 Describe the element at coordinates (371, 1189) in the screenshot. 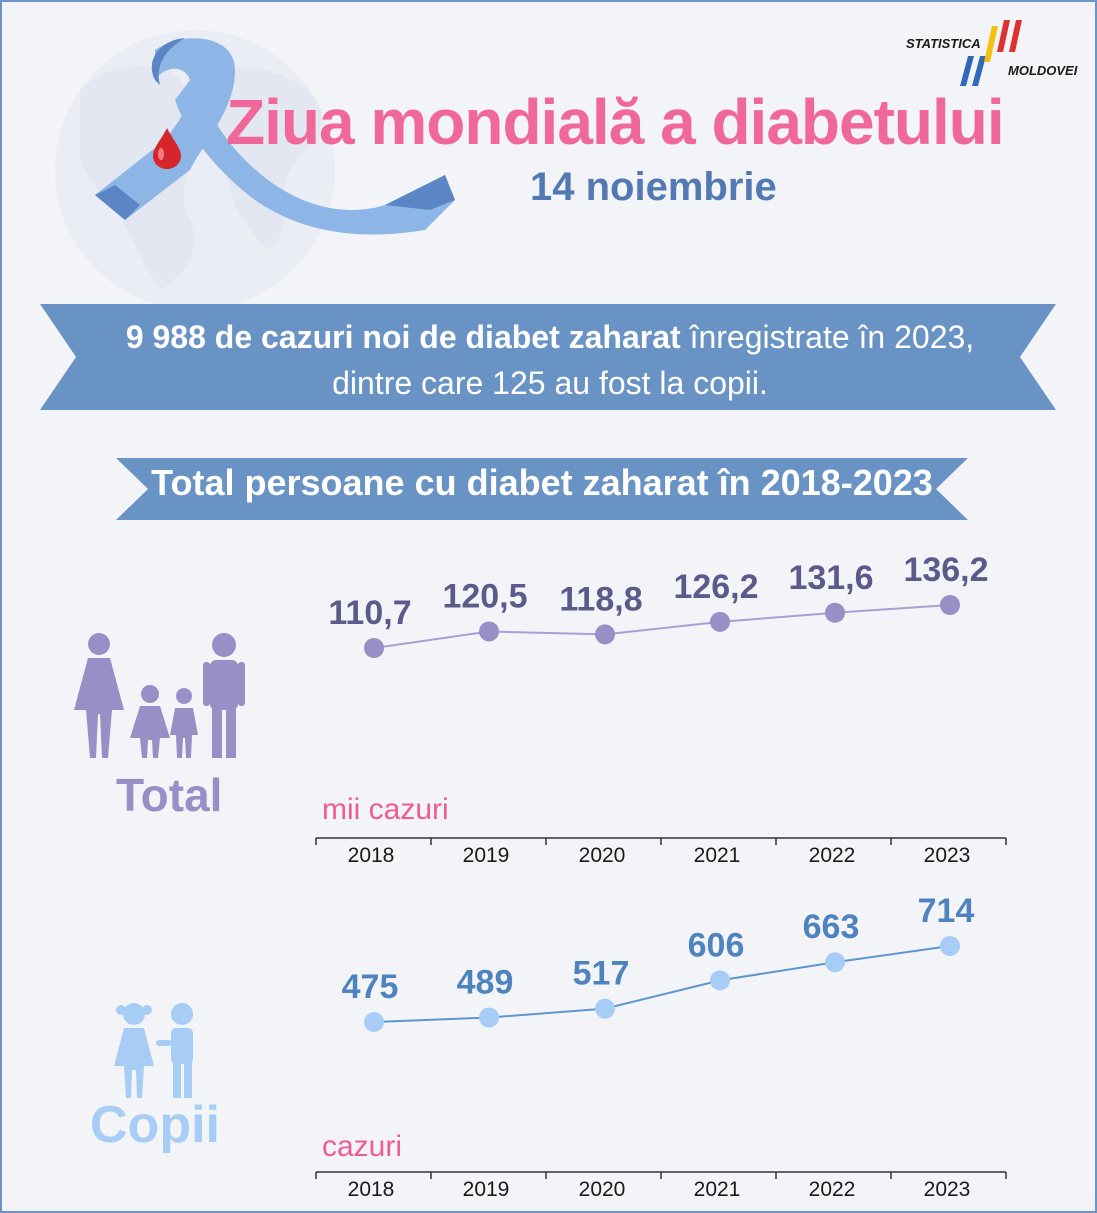

I see `x-tick-label-1-0: 2018` at that location.